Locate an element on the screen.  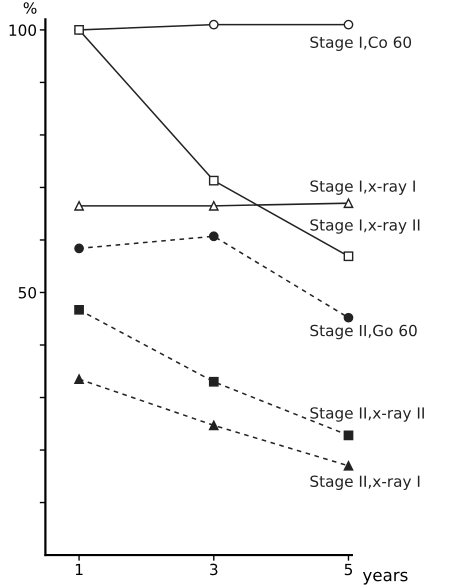
series-label: Stage II,x-ray I is located at coordinates (365, 482).